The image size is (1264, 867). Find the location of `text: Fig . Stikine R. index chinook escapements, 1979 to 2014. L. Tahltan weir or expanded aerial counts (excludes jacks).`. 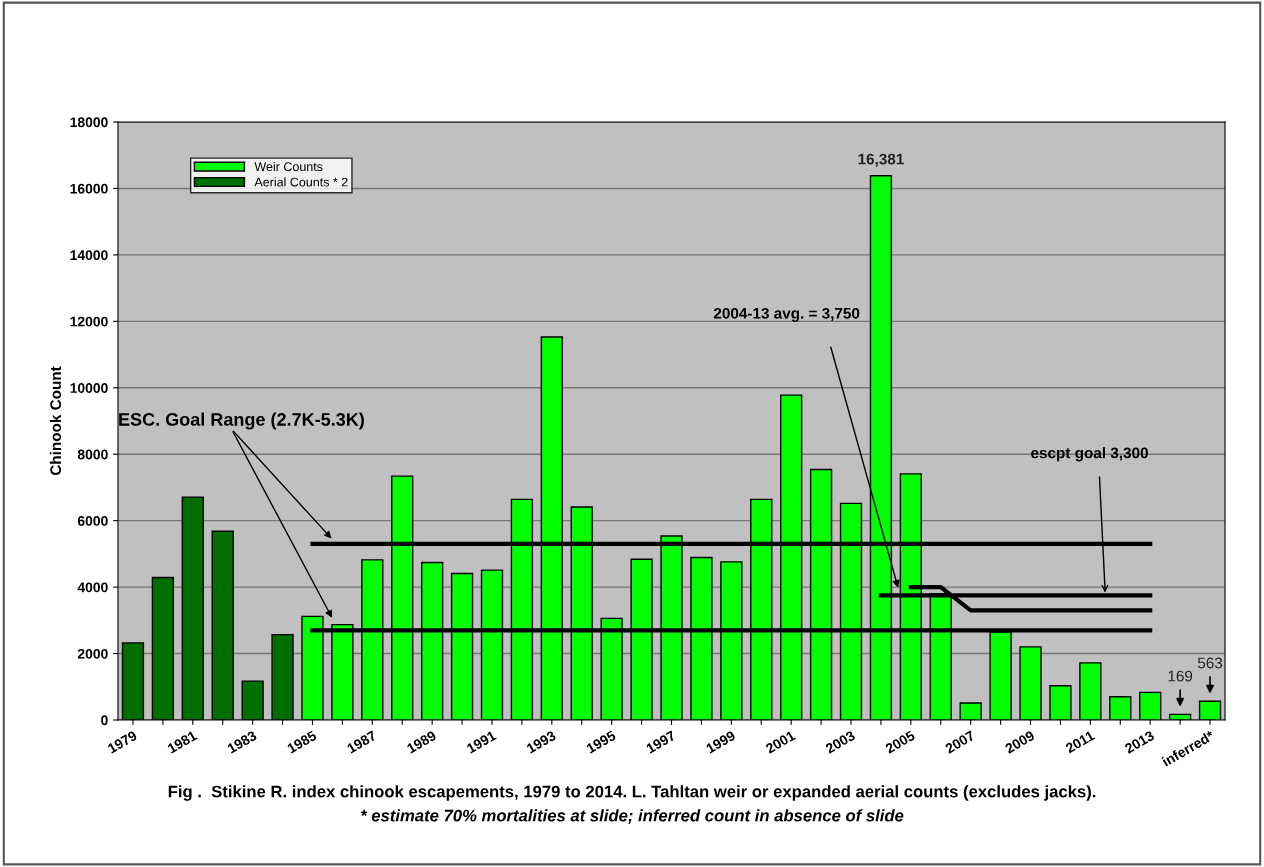

text: Fig . Stikine R. index chinook escapements, 1979 to 2014. L. Tahltan weir or expanded aerial counts (excludes jacks). is located at coordinates (632, 793).